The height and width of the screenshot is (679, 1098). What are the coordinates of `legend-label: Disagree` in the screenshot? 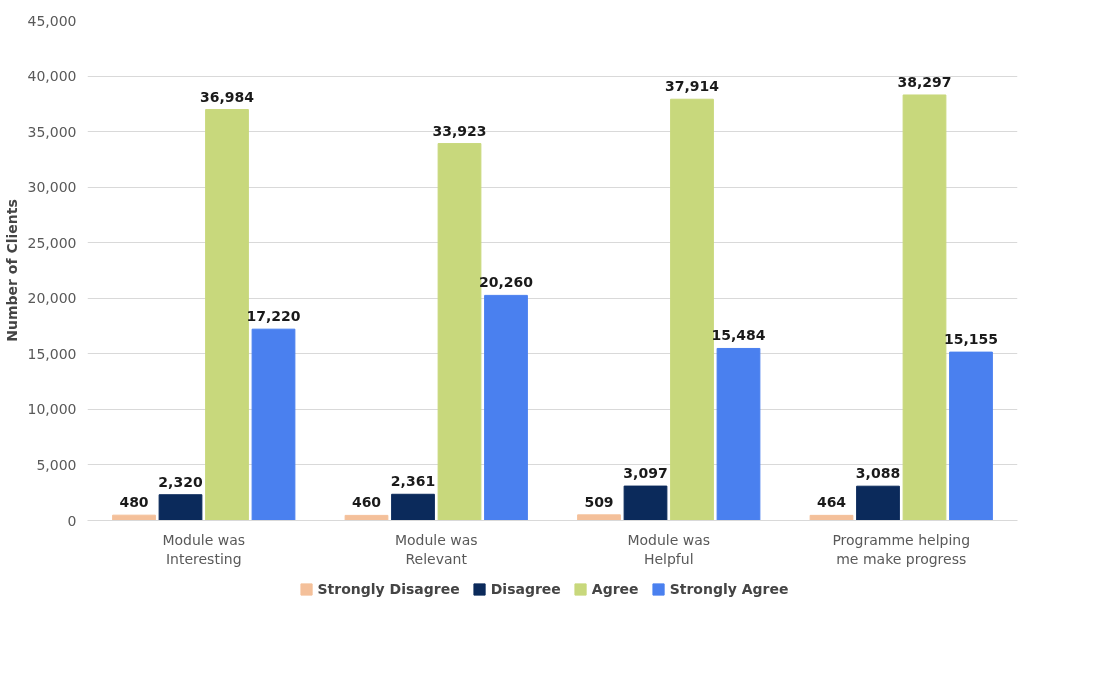 It's located at (525, 589).